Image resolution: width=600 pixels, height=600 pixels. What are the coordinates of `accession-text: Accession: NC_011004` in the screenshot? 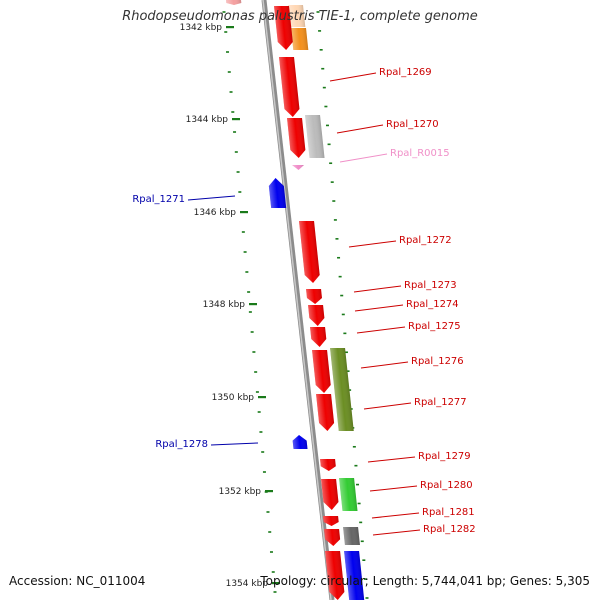 It's located at (77, 581).